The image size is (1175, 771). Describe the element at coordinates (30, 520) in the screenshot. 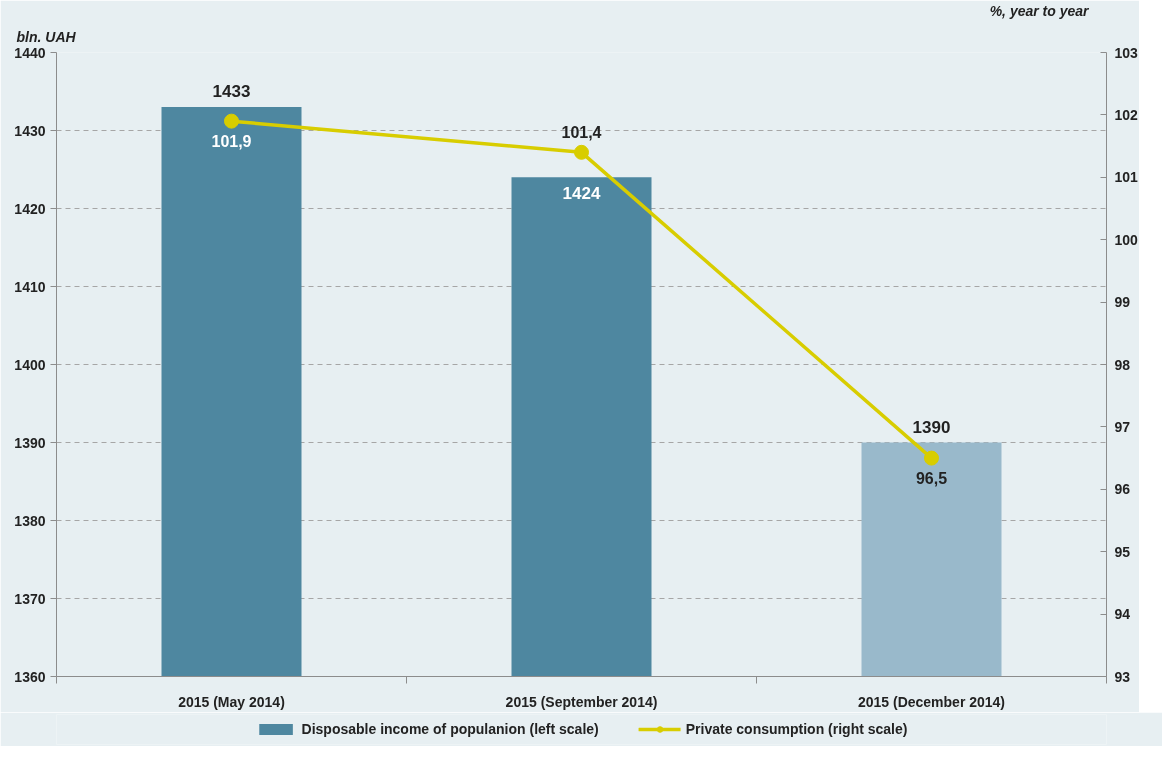

I see `y-tick-label: 1380` at that location.